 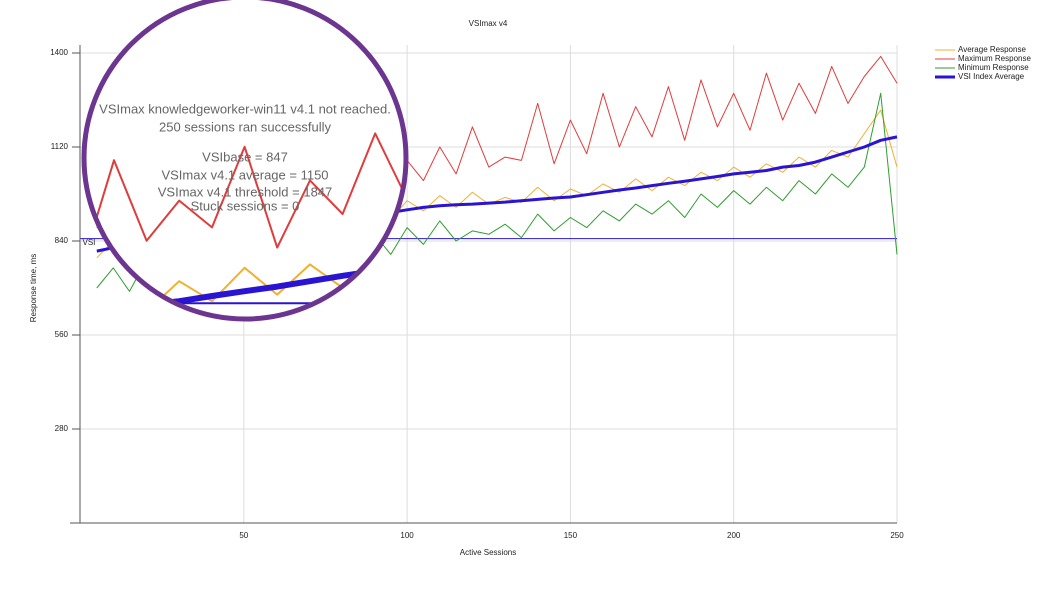 What do you see at coordinates (991, 76) in the screenshot?
I see `legend-label: VSI Index Average` at bounding box center [991, 76].